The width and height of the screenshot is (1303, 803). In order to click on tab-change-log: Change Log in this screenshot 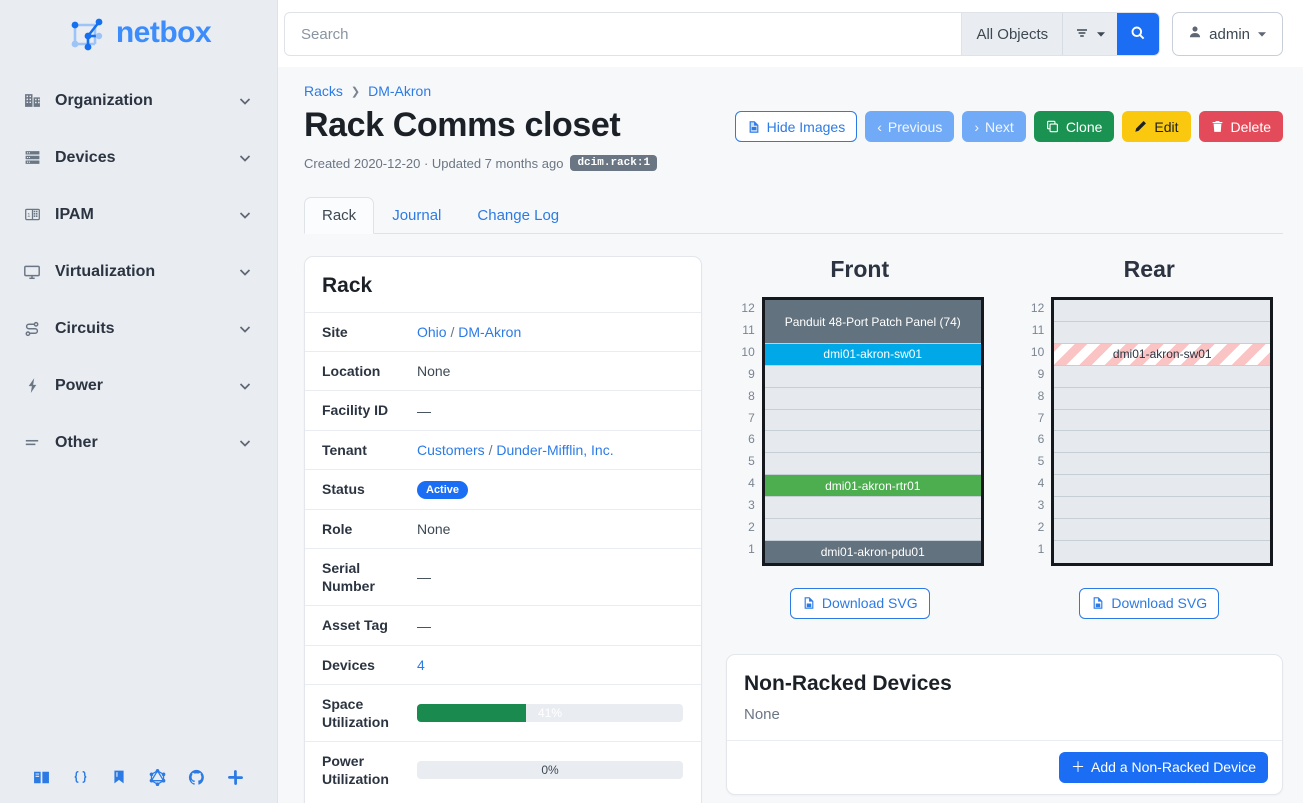, I will do `click(518, 216)`.